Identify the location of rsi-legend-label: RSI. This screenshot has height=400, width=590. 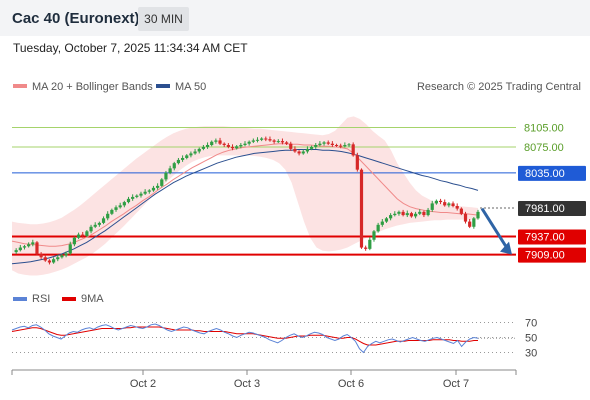
(41, 299).